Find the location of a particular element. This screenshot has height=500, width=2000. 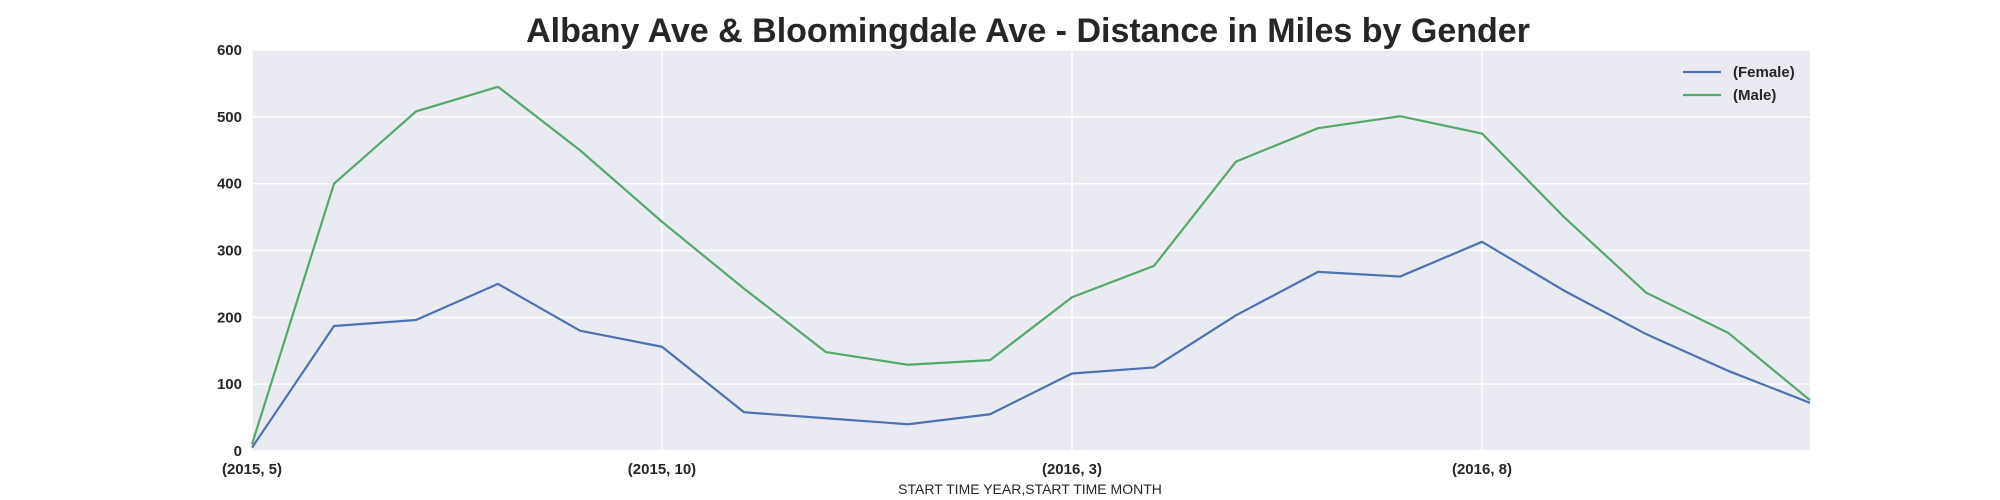

y-tick-label: 200 is located at coordinates (229, 317).